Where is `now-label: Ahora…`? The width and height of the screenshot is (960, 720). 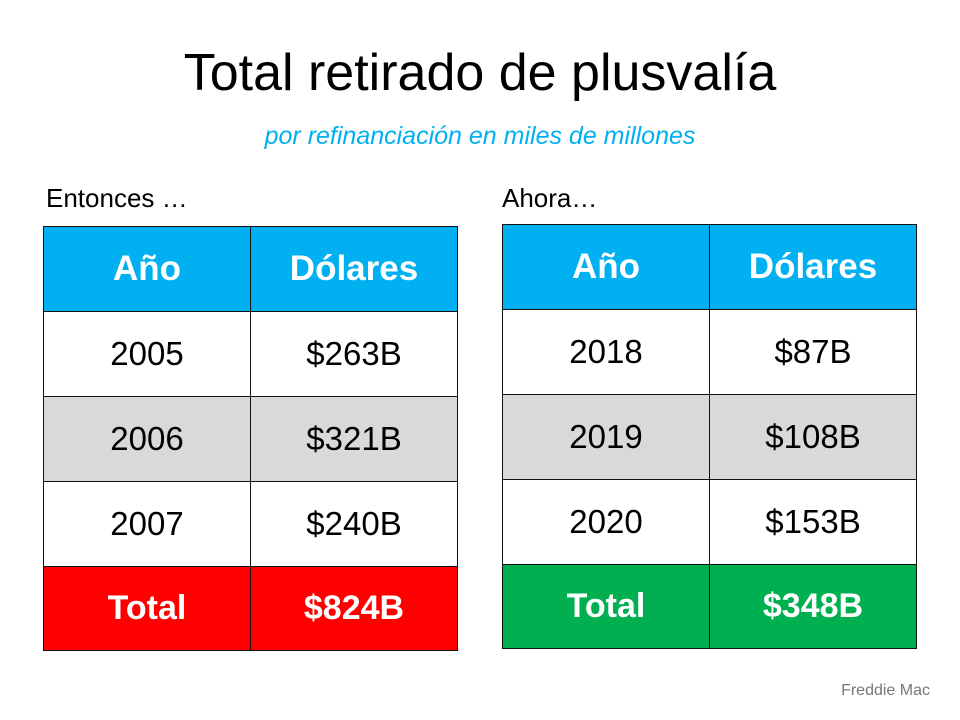
now-label: Ahora… is located at coordinates (550, 198).